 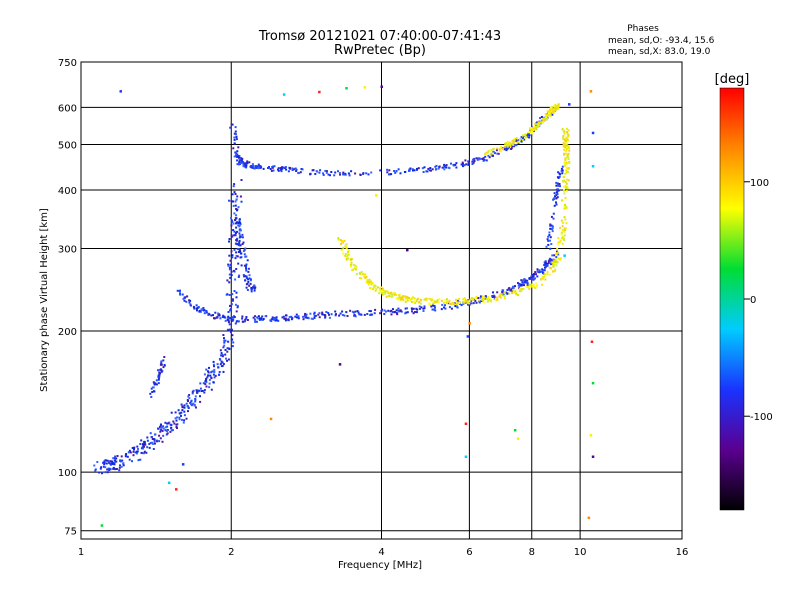 I want to click on y-tick-label: 200, so click(x=67, y=332).